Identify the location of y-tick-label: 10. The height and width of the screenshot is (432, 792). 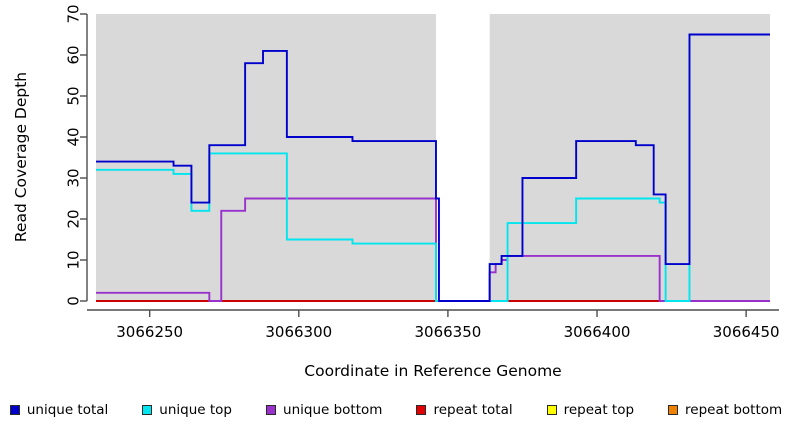
(74, 259).